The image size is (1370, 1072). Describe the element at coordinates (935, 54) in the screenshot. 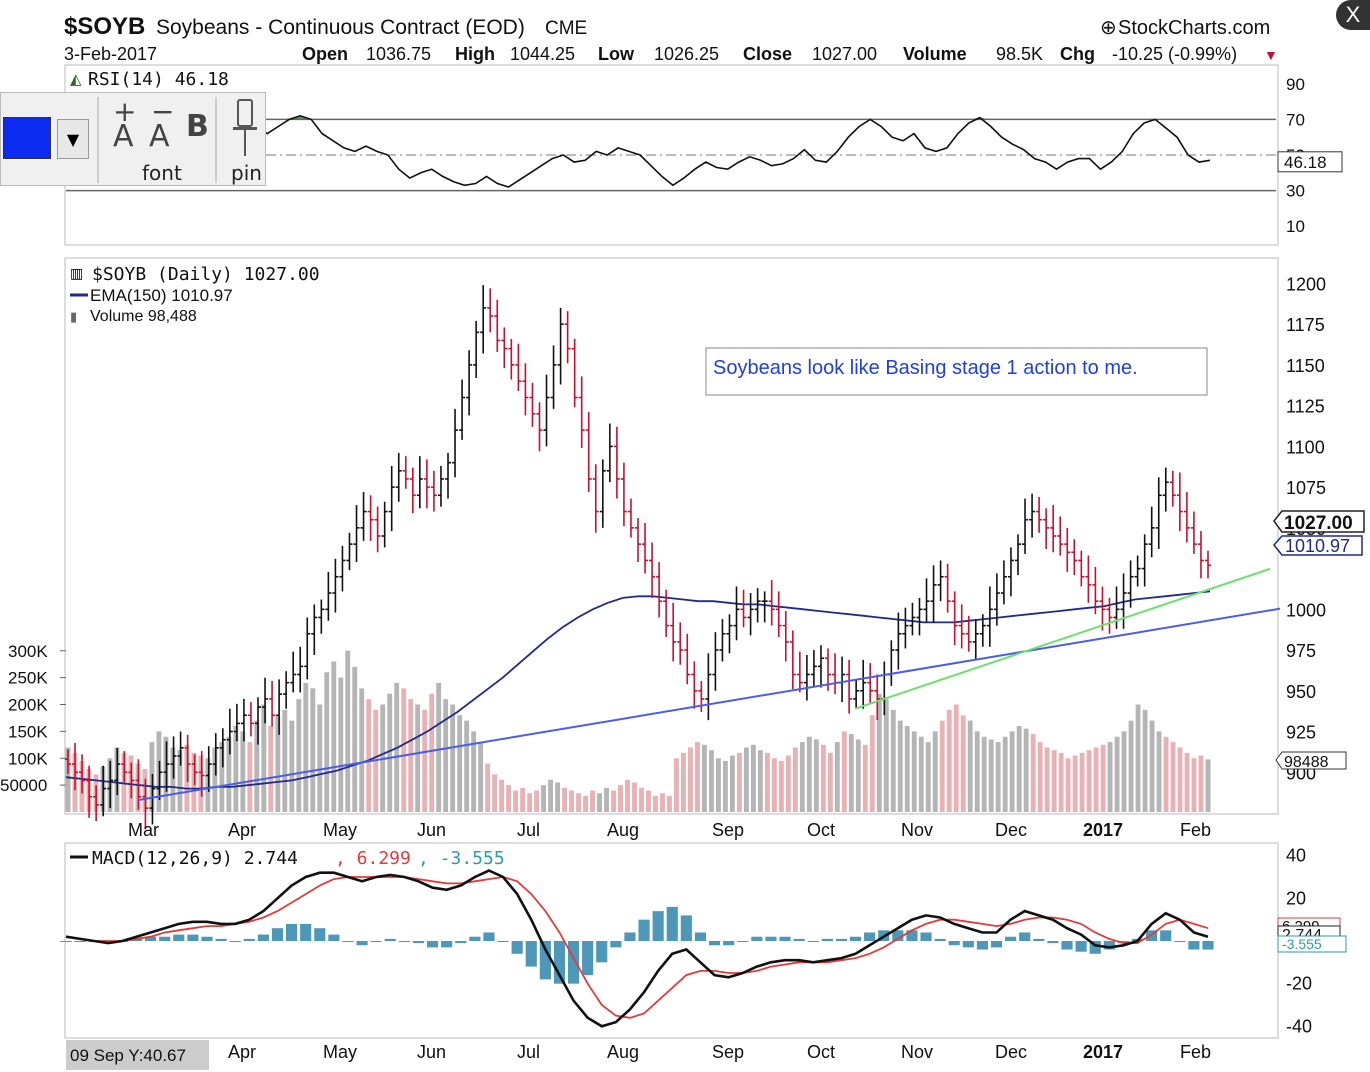

I see `volume-label: Volume` at that location.